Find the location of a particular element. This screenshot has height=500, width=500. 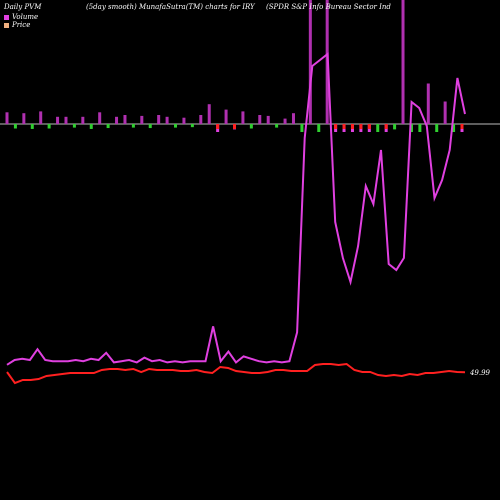

price-line is located at coordinates (236, 373).